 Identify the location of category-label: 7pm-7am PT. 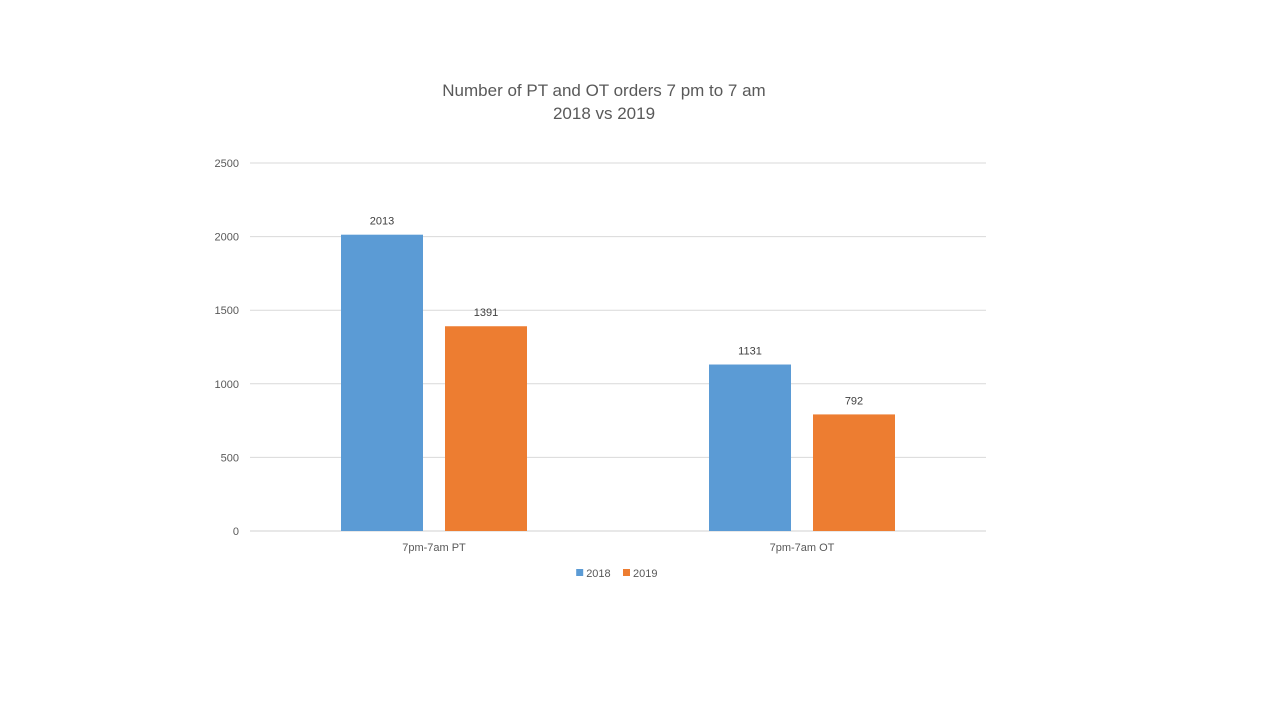
(434, 548).